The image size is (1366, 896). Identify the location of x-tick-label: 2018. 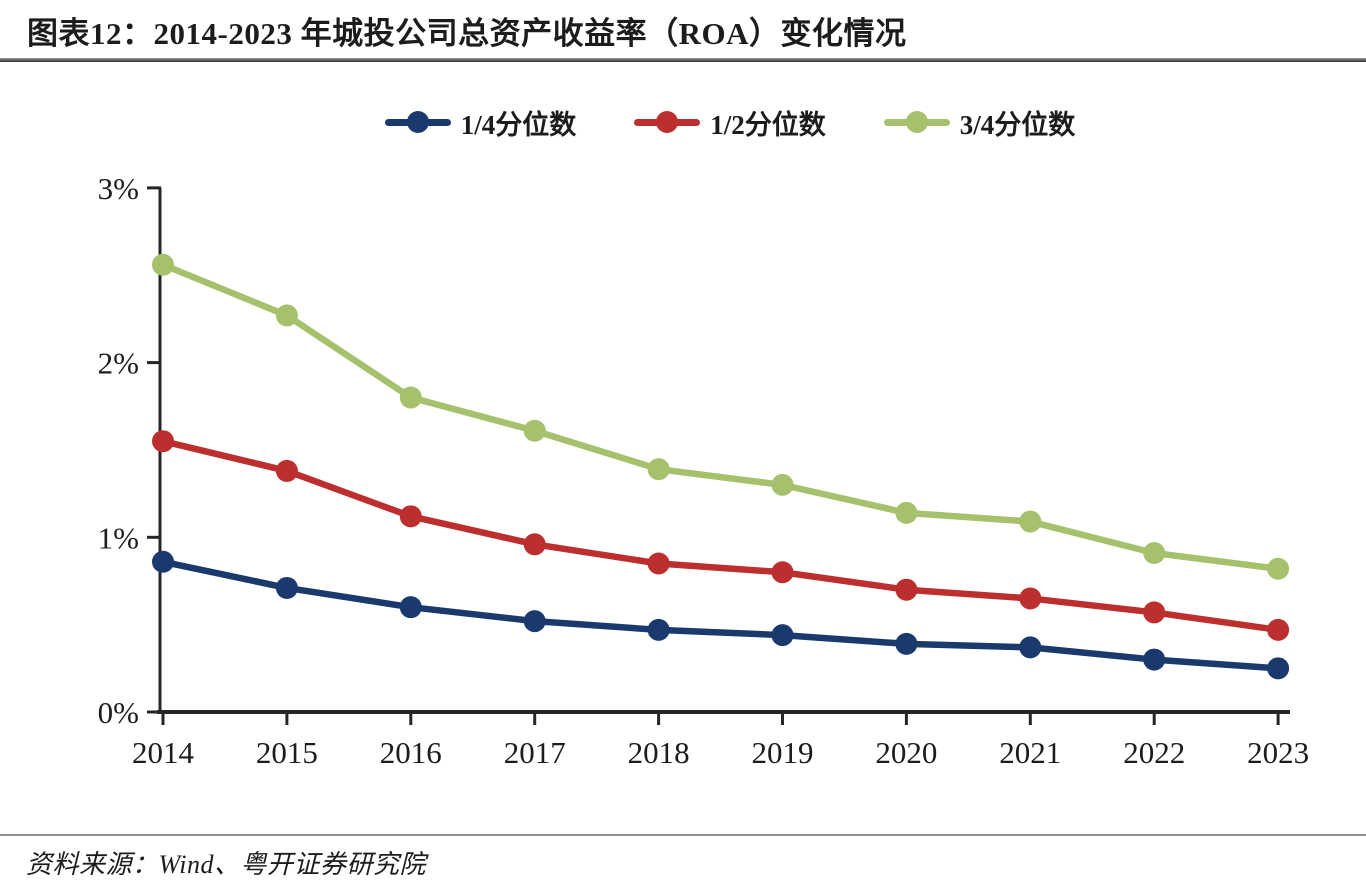
(659, 752).